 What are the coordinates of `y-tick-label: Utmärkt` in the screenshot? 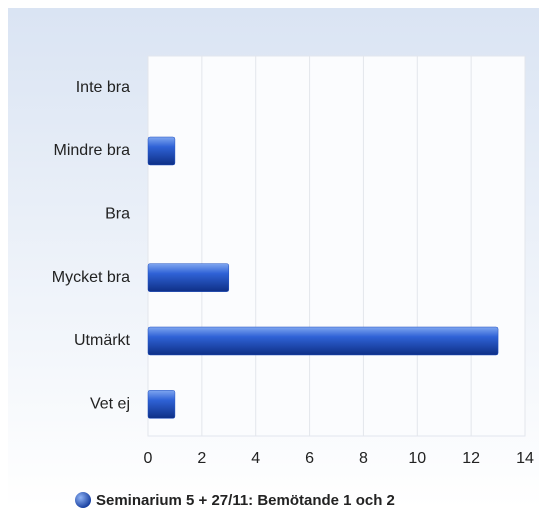 It's located at (102, 340).